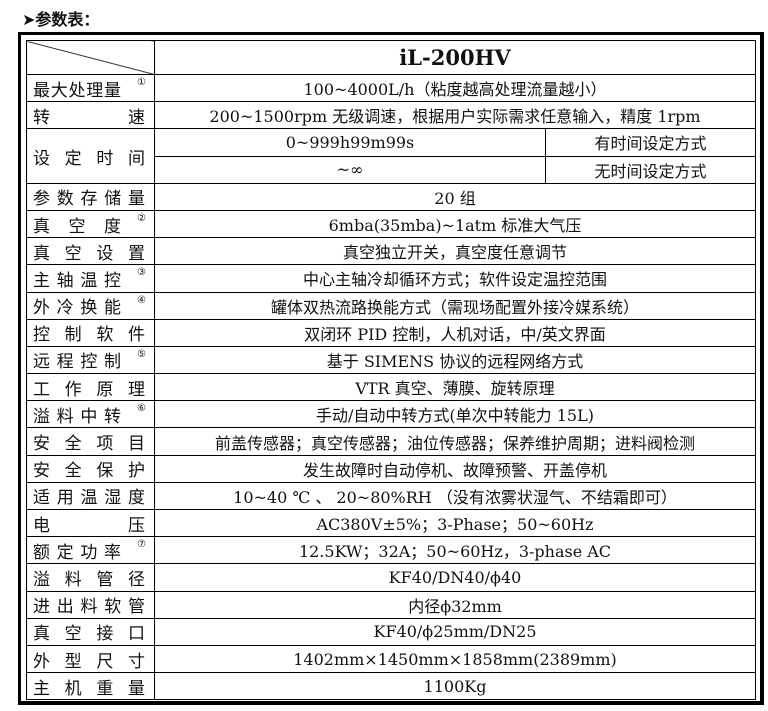 Image resolution: width=768 pixels, height=711 pixels. I want to click on row-label-cell: 溢料中转 ⑥, so click(90, 414).